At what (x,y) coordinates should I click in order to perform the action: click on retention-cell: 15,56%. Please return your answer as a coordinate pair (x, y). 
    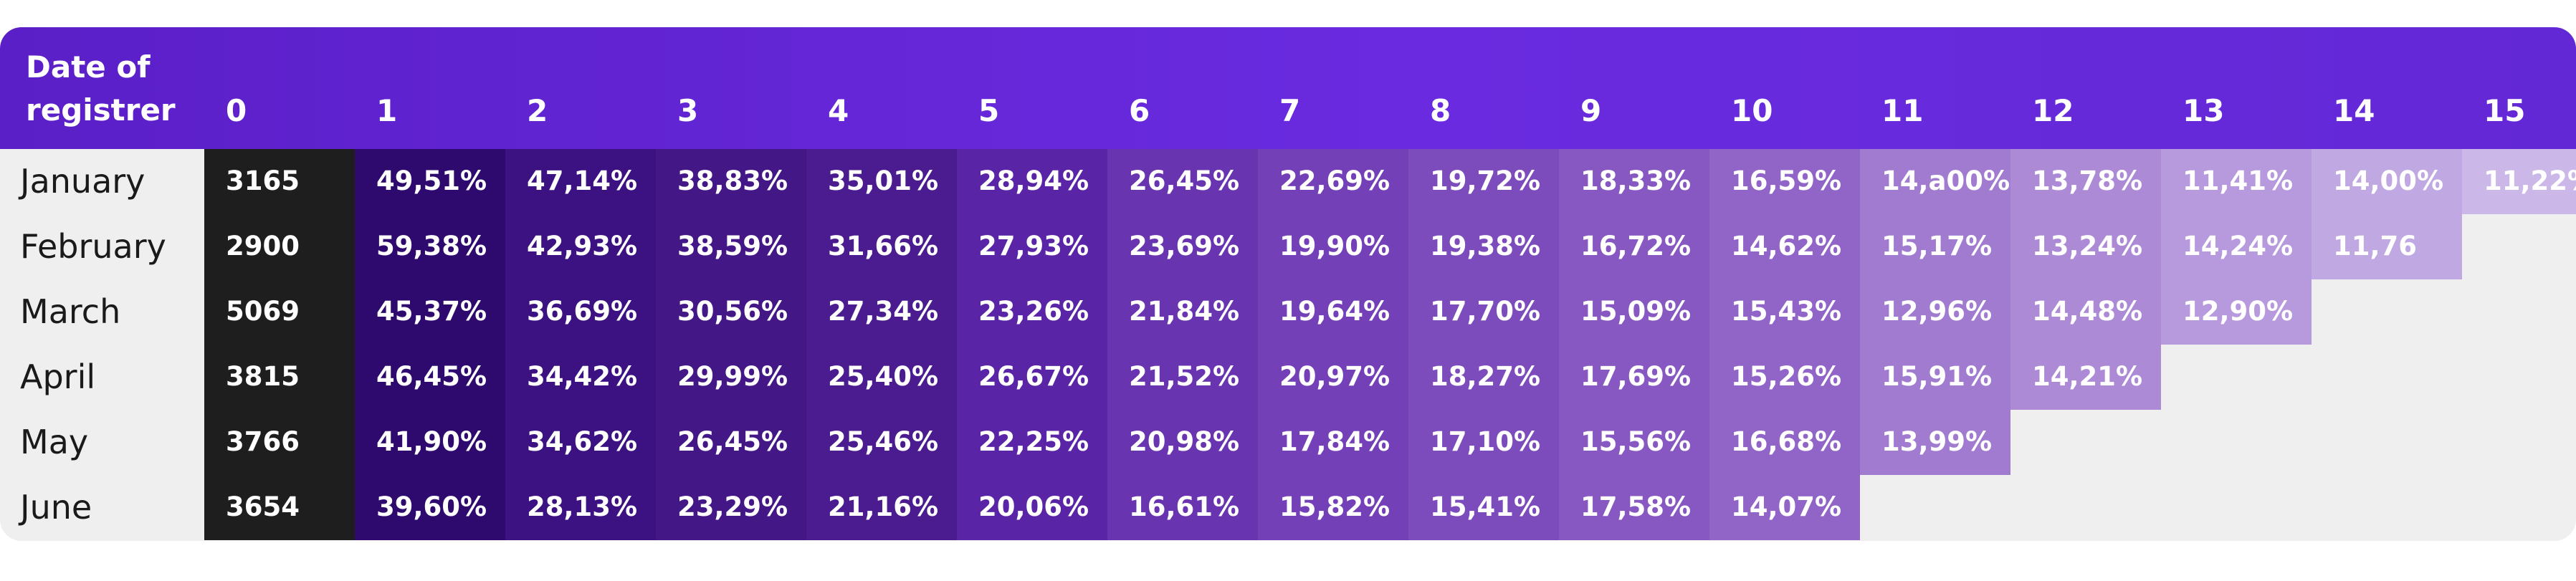
    Looking at the image, I should click on (1634, 442).